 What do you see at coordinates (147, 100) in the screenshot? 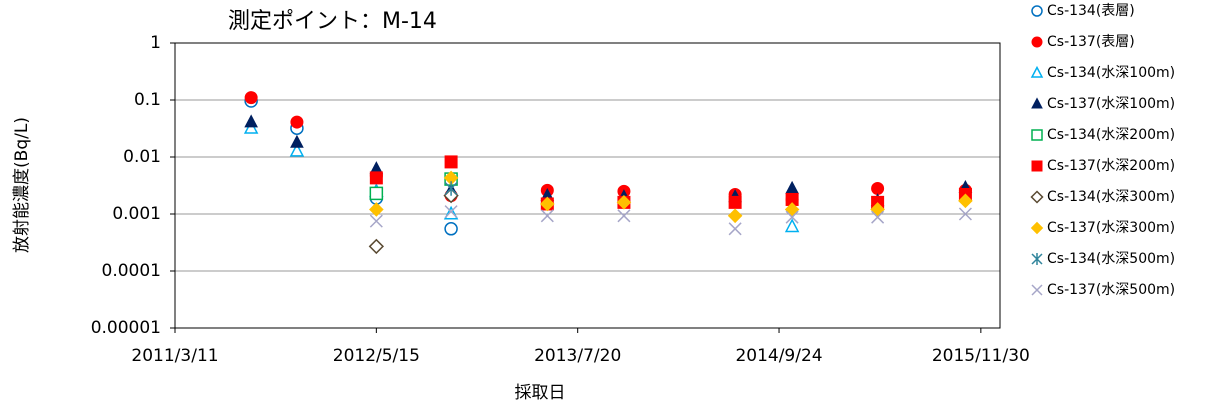
I see `y-tick-label: 0.1` at bounding box center [147, 100].